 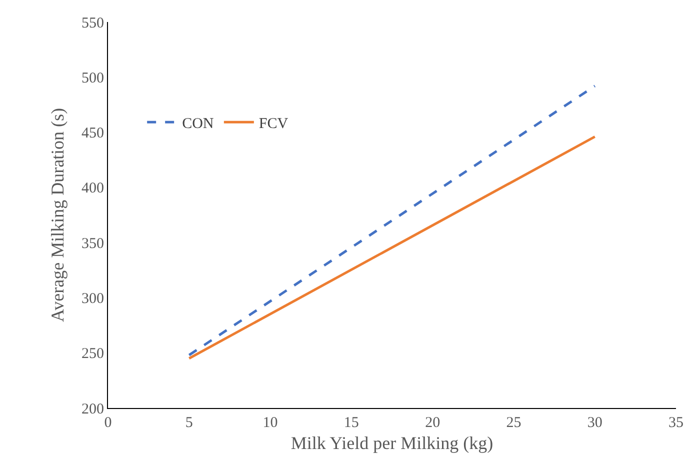 I want to click on y-tick-label: 400, so click(x=93, y=188).